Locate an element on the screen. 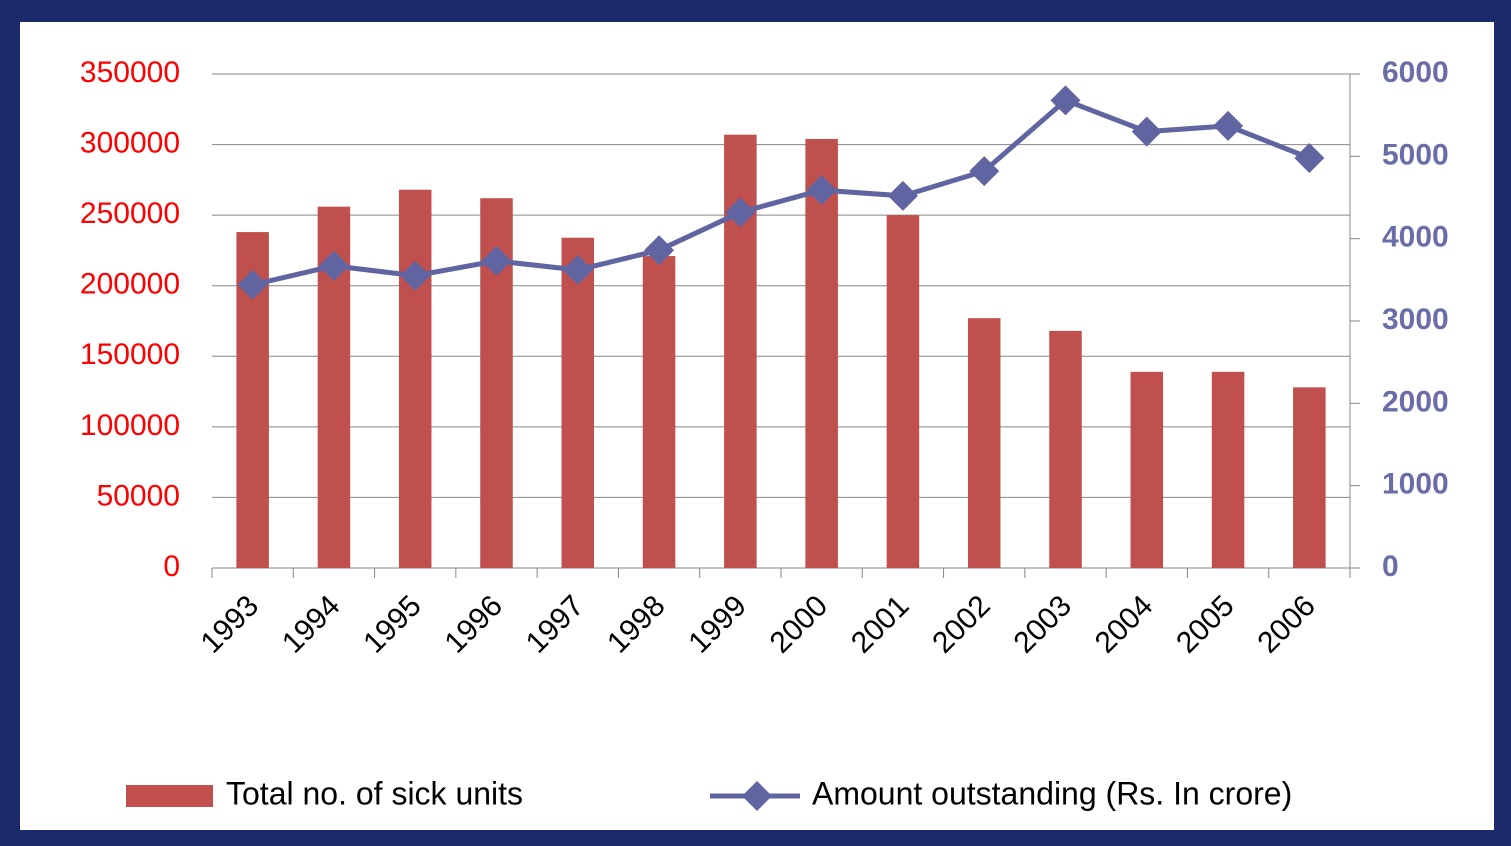  y-tick-label: 0 is located at coordinates (171, 566).